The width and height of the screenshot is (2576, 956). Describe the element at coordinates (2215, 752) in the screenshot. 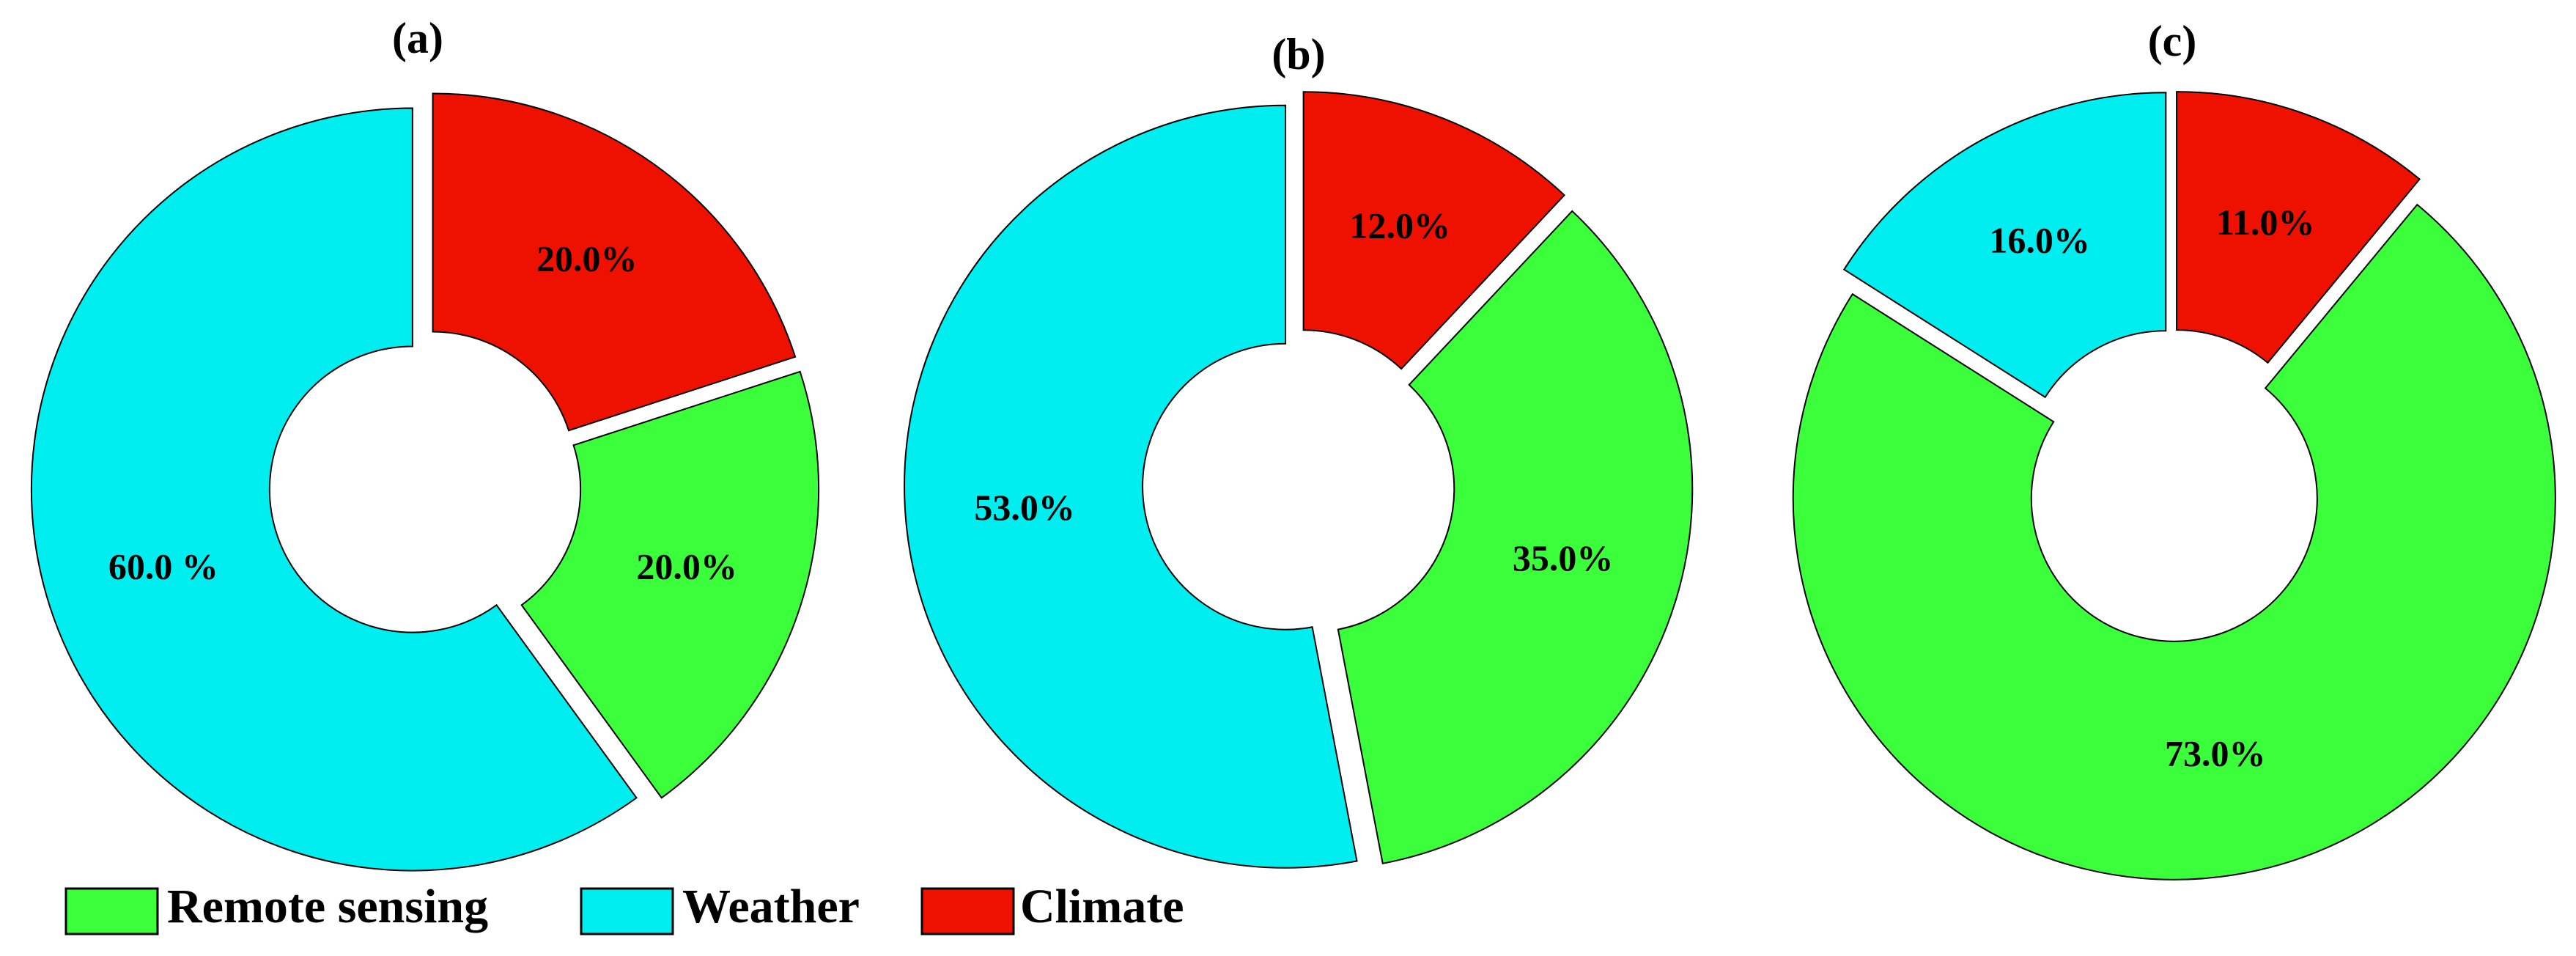

I see `data-label: 73.0%` at that location.